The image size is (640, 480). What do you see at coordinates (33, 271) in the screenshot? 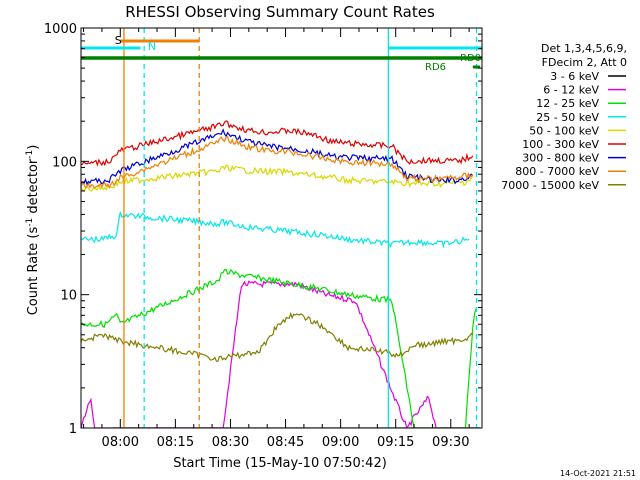
I see `y-label-part-1: Count Rate (s` at bounding box center [33, 271].